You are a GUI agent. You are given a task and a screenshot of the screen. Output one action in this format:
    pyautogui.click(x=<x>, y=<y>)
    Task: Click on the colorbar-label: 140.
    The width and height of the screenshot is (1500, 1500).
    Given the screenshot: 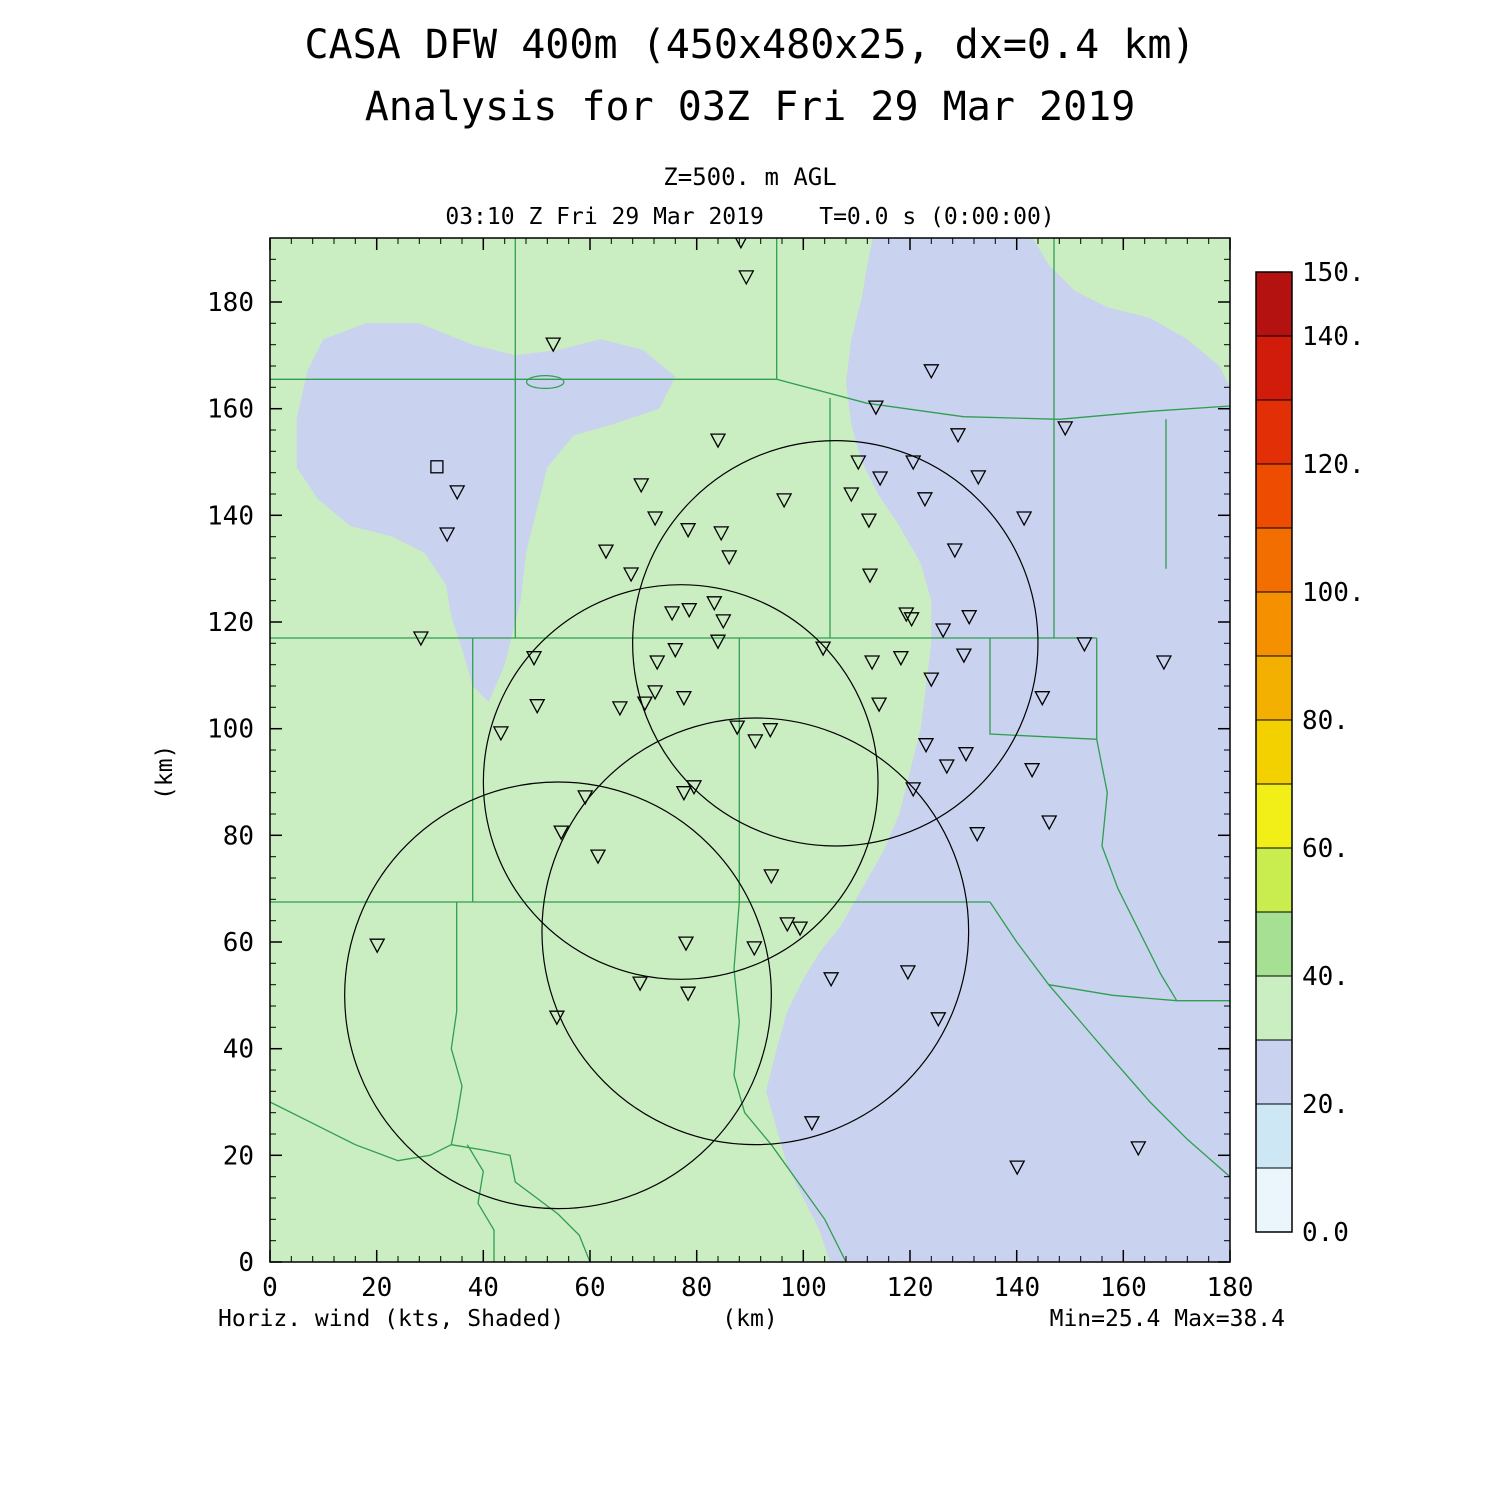 What is the action you would take?
    pyautogui.click(x=1333, y=337)
    